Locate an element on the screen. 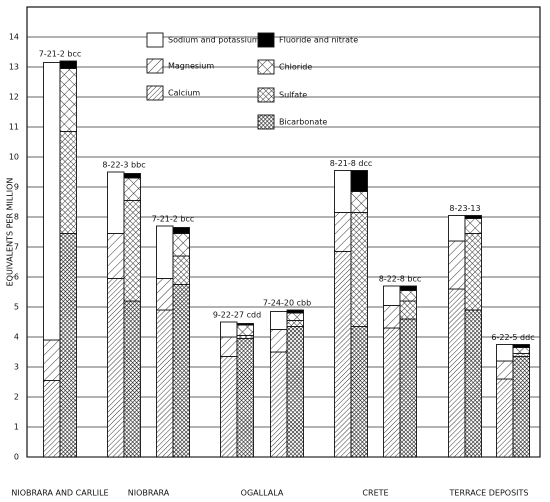  sample-label: 8-23-13 is located at coordinates (464, 208).